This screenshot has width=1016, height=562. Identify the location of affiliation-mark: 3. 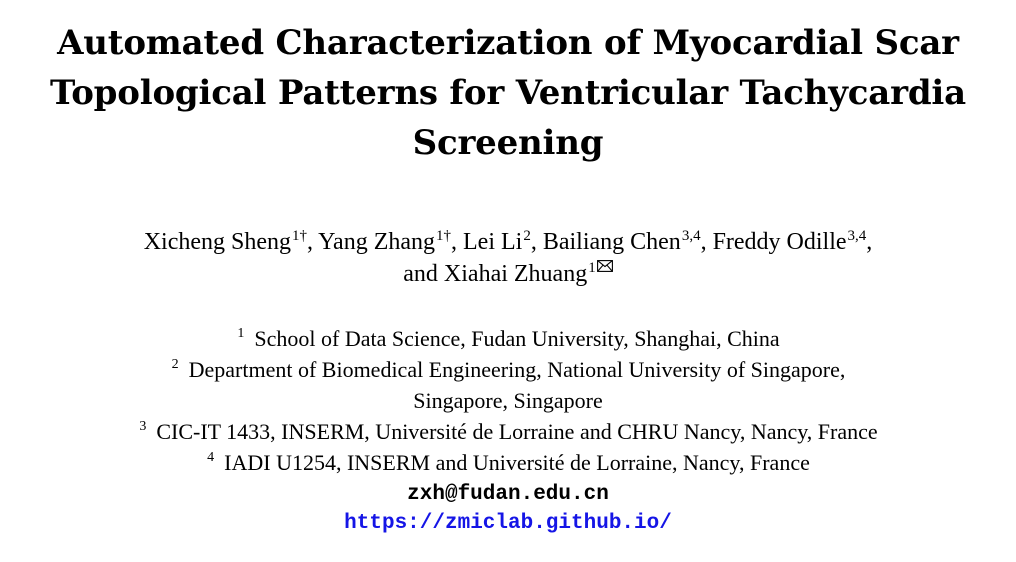
(143, 426).